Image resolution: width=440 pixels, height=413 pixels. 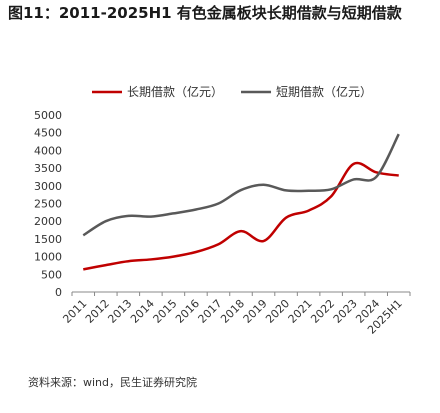 I want to click on y-tick-label: 0, so click(x=58, y=292).